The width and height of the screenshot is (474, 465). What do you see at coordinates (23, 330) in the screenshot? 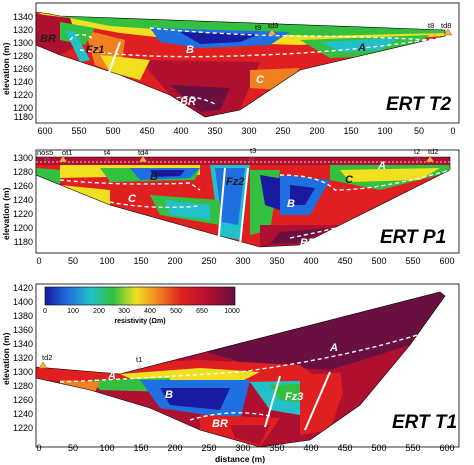
I see `svg-text: 1360` at bounding box center [23, 330].